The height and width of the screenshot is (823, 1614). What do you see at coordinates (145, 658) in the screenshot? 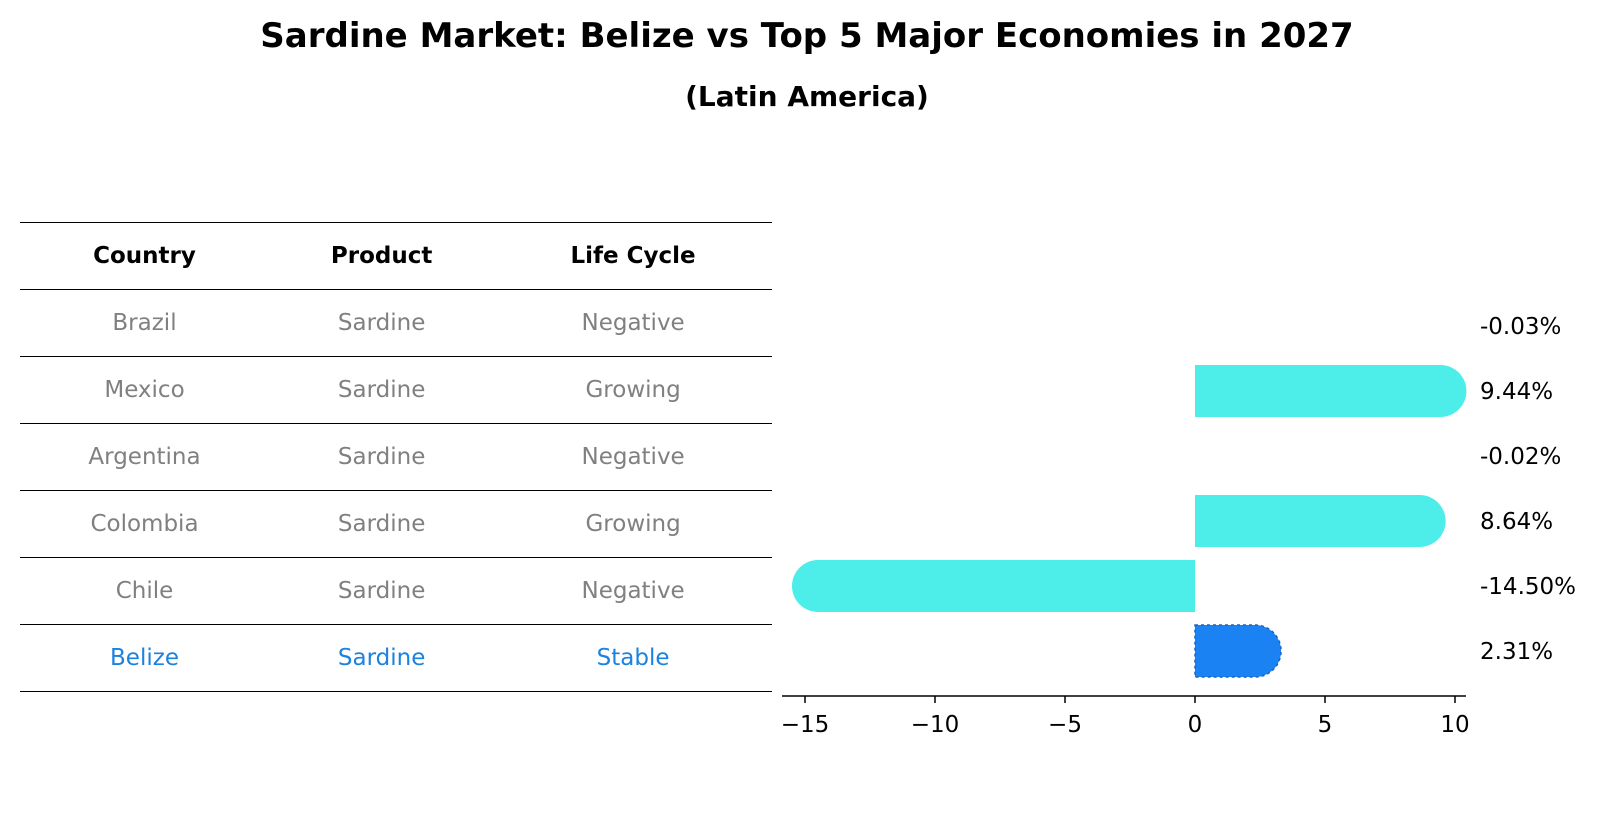
I see `cell-country: Belize` at bounding box center [145, 658].